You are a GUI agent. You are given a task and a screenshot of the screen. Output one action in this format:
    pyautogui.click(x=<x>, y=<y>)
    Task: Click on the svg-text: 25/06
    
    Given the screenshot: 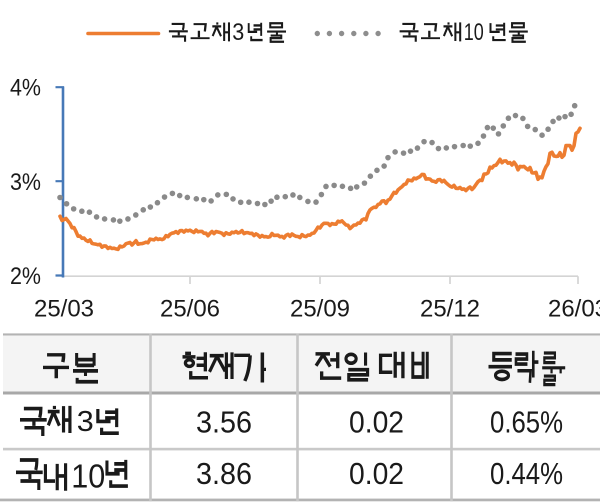 What is the action you would take?
    pyautogui.click(x=190, y=309)
    